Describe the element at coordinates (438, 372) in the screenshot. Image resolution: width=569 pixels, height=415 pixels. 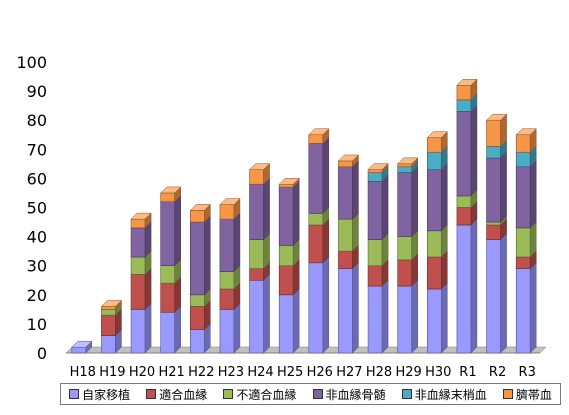
I see `x-tick-label: H30` at that location.